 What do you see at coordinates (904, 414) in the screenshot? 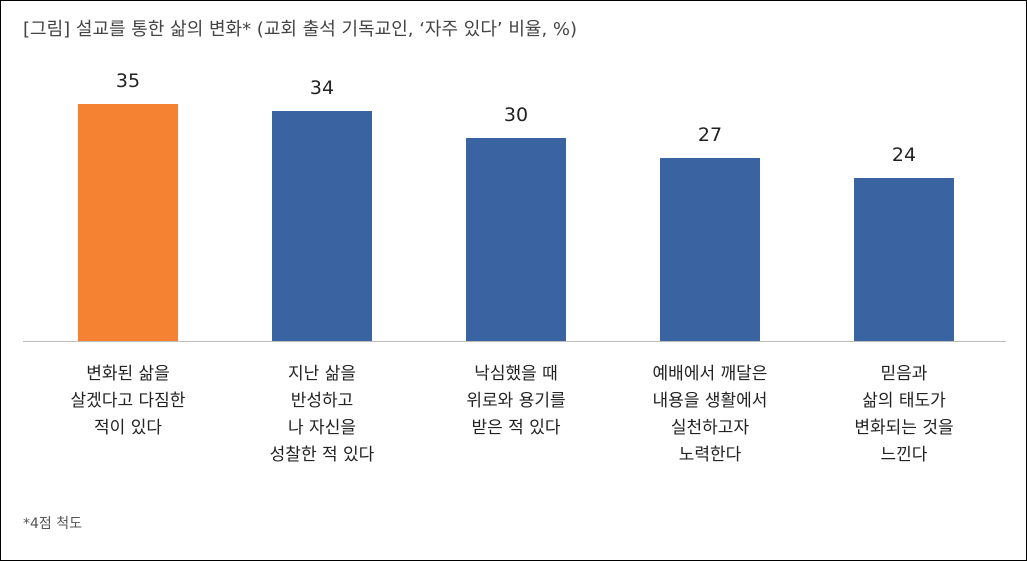
I see `x-tick-label: 믿음과 삶의 태도가 변화되는 것을 느낀다` at bounding box center [904, 414].